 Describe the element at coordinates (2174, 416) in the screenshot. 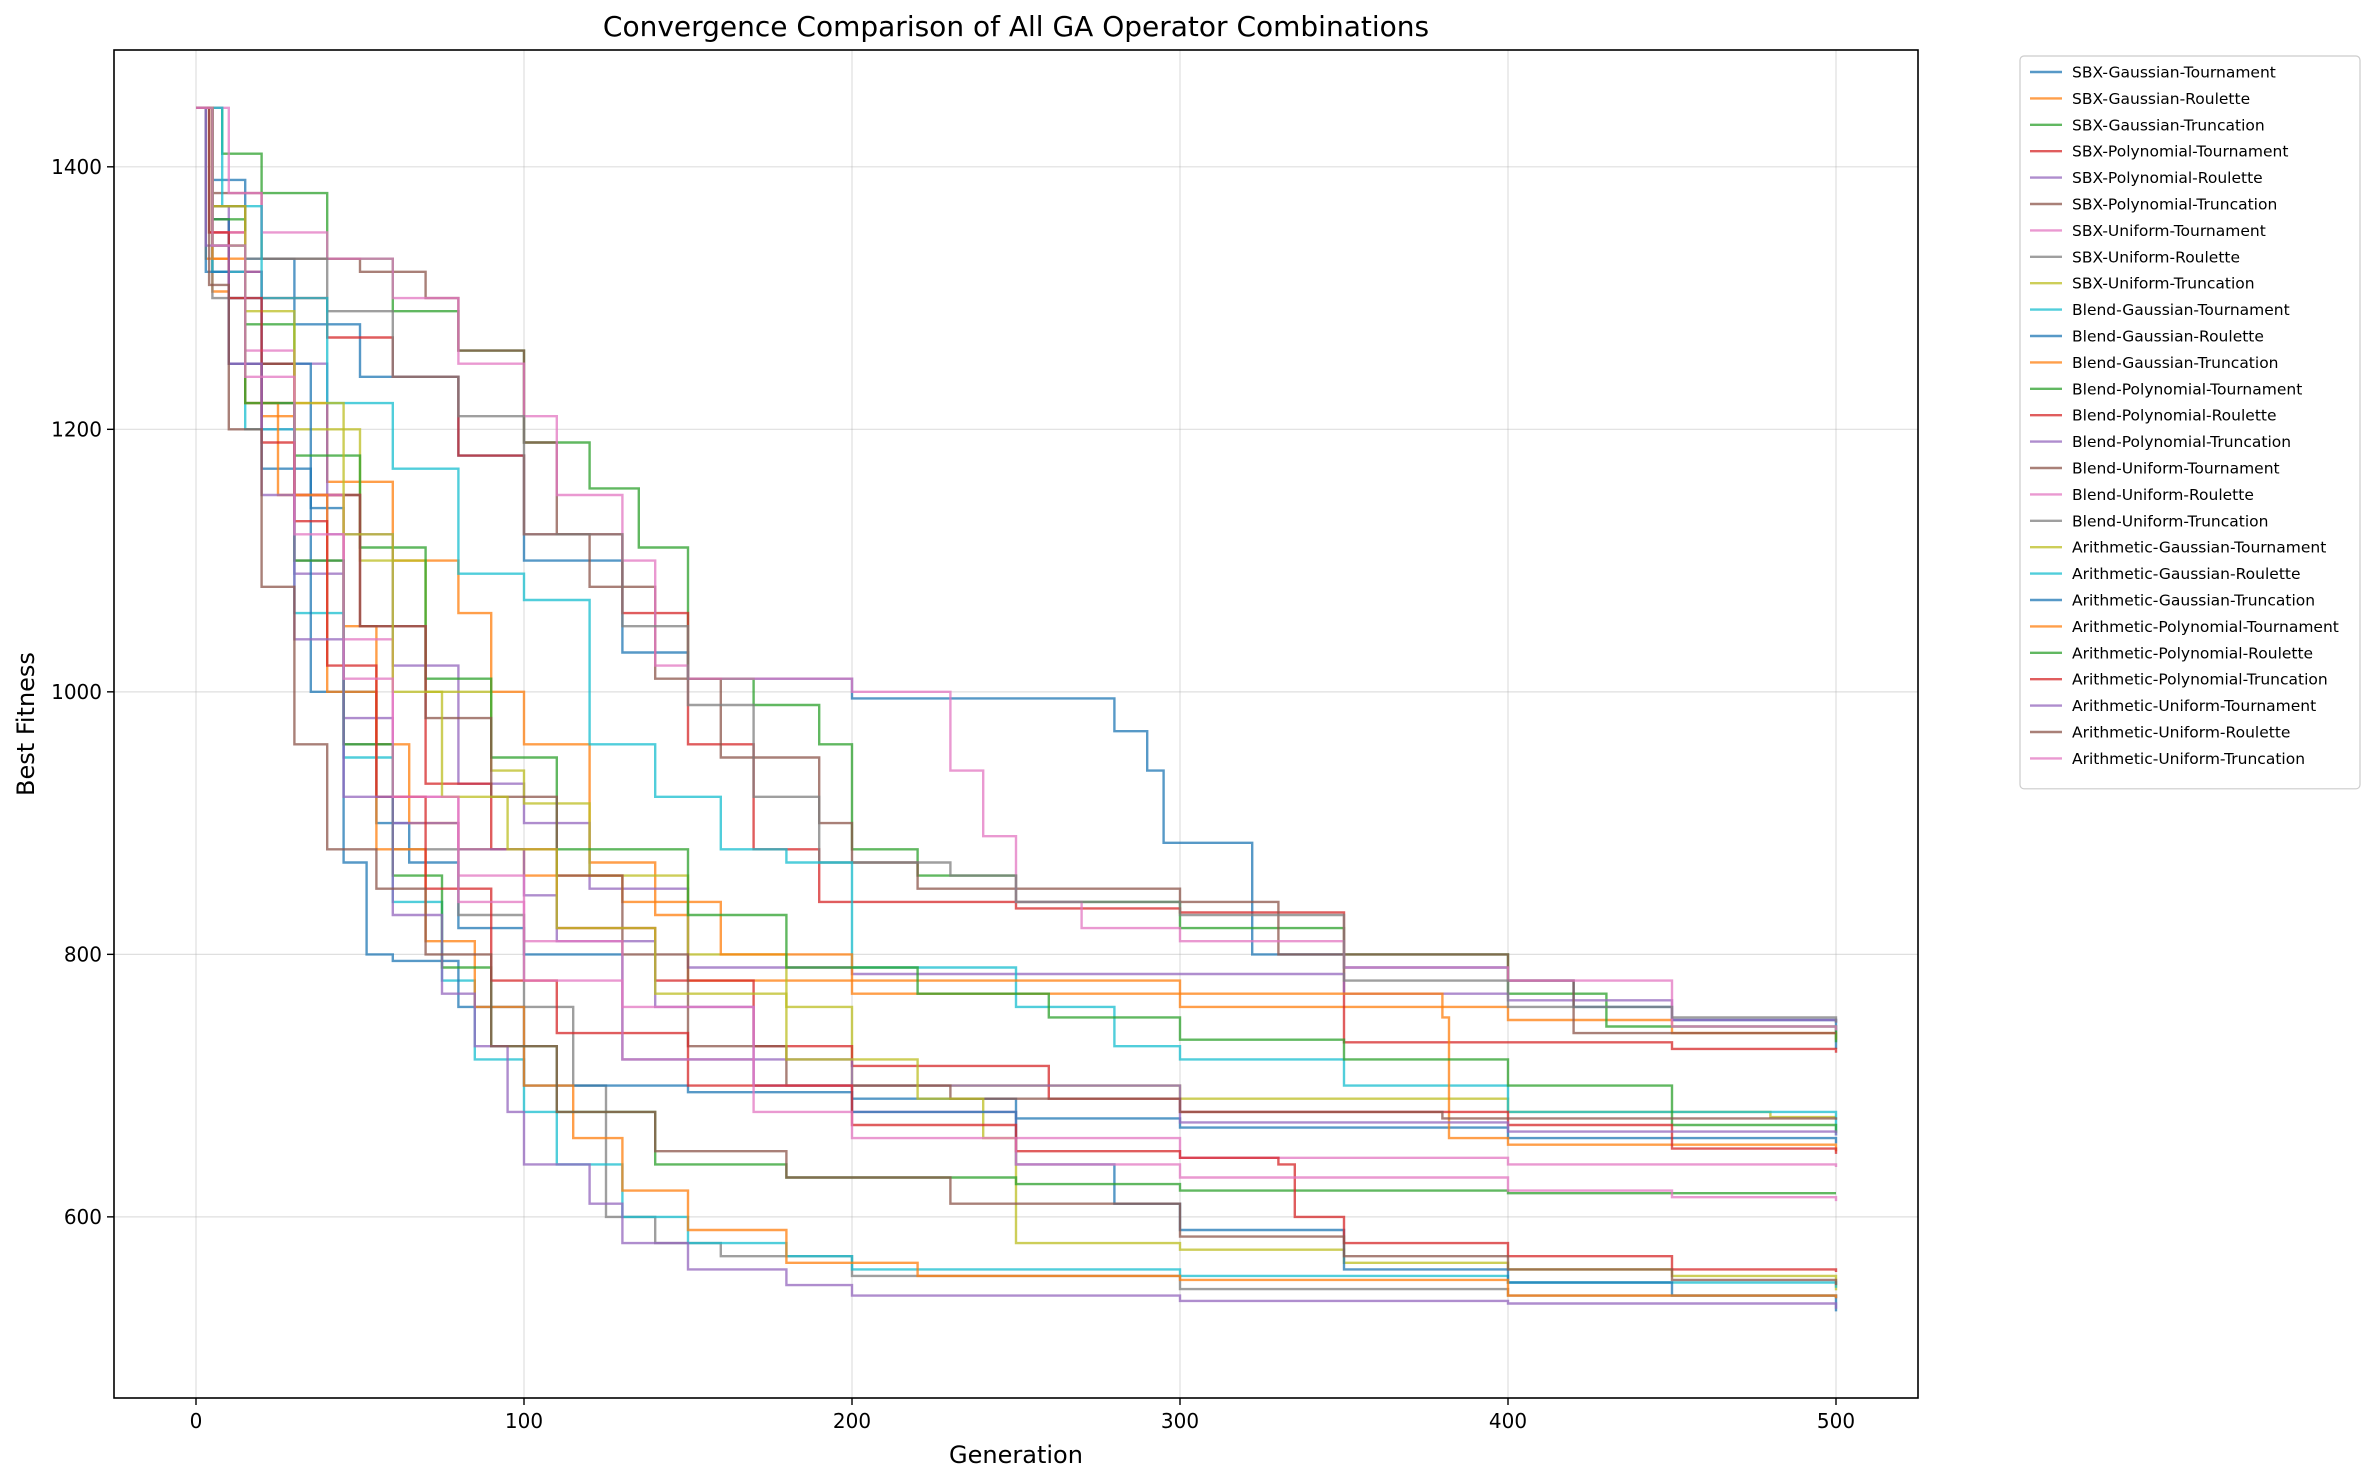

I see `legend-entry-label: Blend-Polynomial-Roulette` at that location.